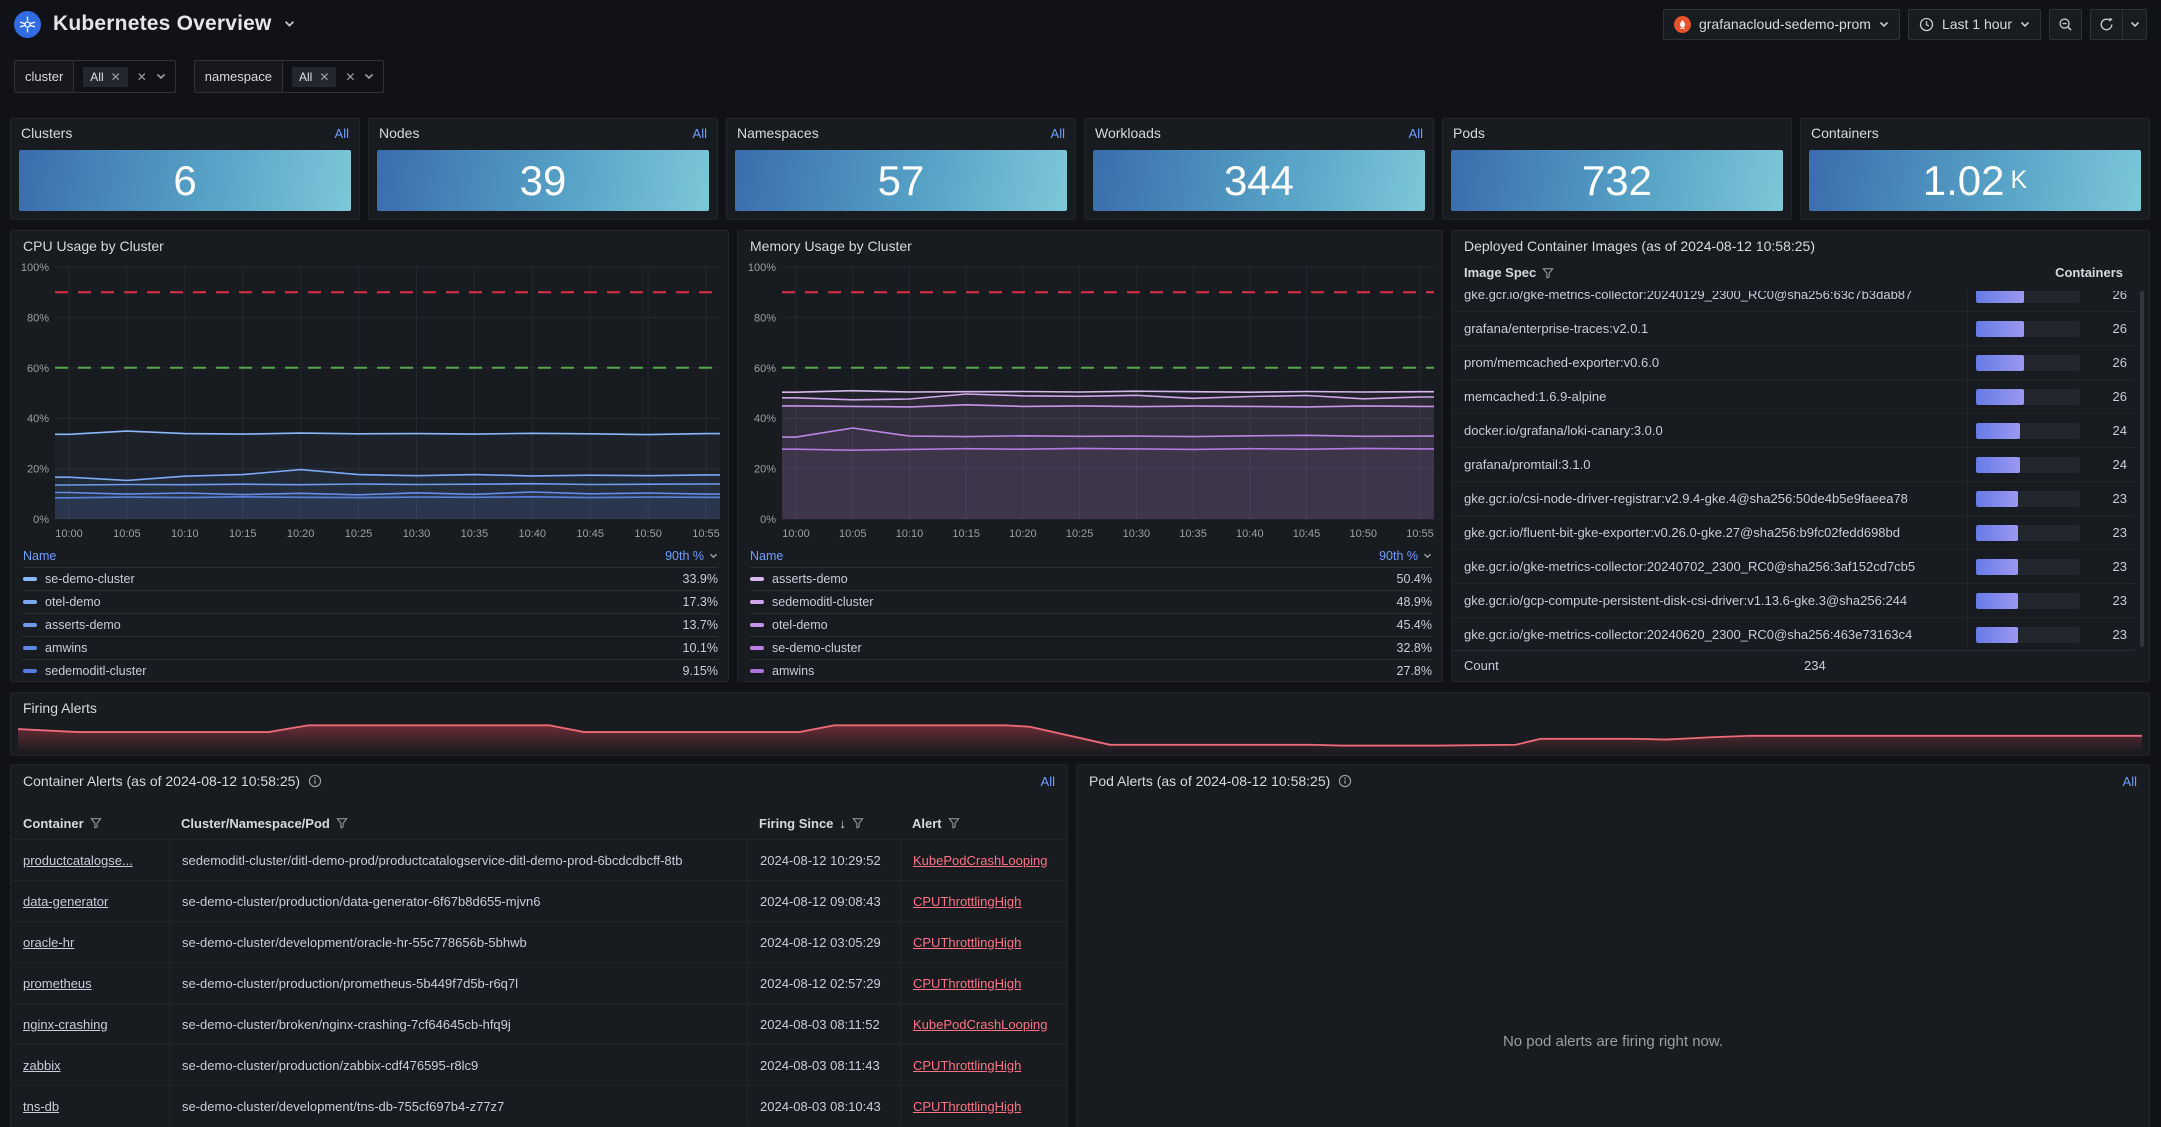 This screenshot has height=1127, width=2161. I want to click on panel-title: Pod Alerts (as of 2024-08-12 10:58:25), so click(1210, 781).